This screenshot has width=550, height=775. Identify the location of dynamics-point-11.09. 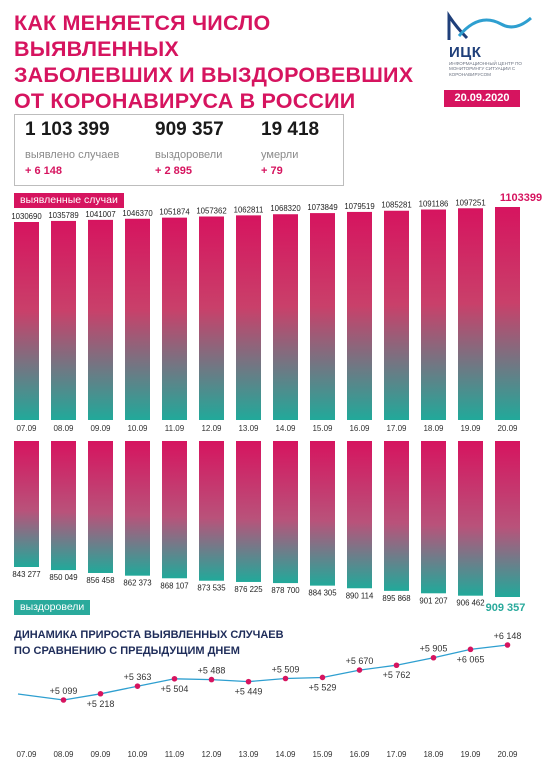
(174, 678).